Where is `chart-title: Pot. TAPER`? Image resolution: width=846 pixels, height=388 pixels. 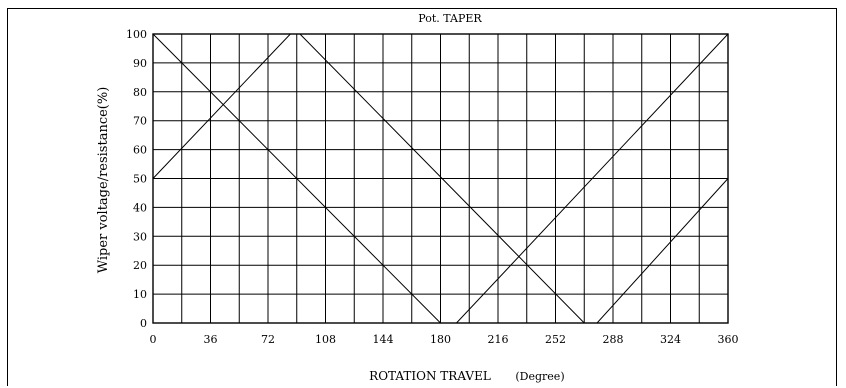
chart-title: Pot. TAPER is located at coordinates (450, 18).